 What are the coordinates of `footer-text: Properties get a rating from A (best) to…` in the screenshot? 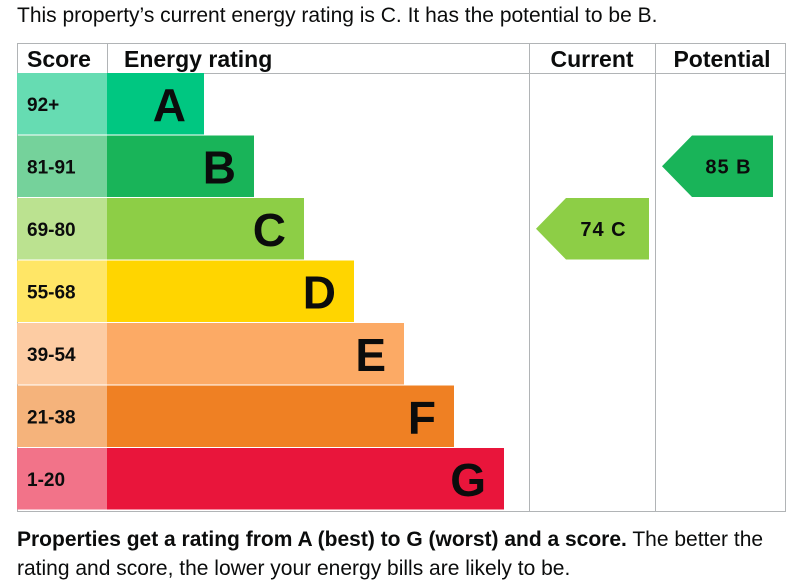 It's located at (402, 554).